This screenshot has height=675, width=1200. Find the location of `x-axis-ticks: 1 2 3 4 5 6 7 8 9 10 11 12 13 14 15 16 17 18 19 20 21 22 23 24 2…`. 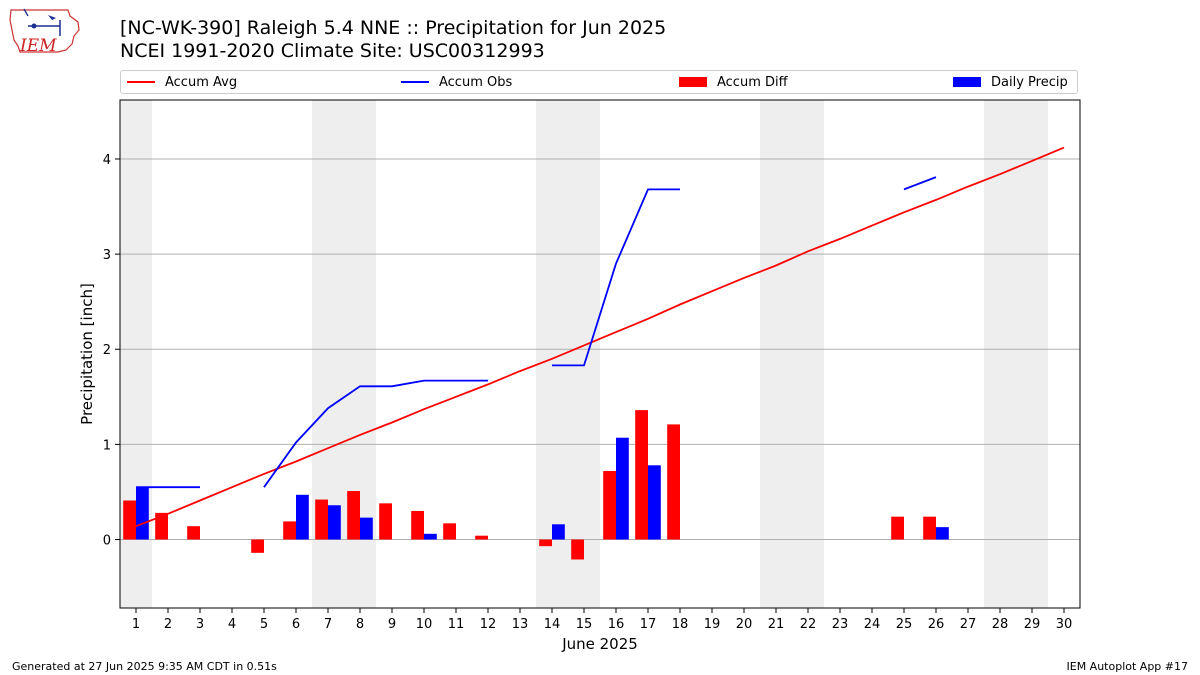

x-axis-ticks: 1 2 3 4 5 6 7 8 9 10 11 12 13 14 15 16 17 18 19 20 21 22 23 24 2… is located at coordinates (602, 620).